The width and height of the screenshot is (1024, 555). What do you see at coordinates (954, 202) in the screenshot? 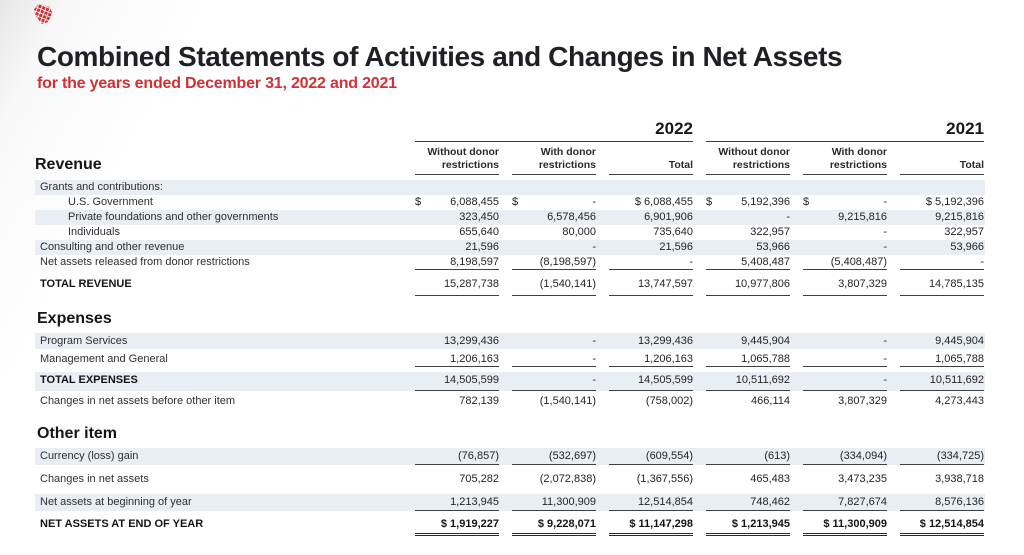
I see `amount-cell: $ 5,192,396` at bounding box center [954, 202].